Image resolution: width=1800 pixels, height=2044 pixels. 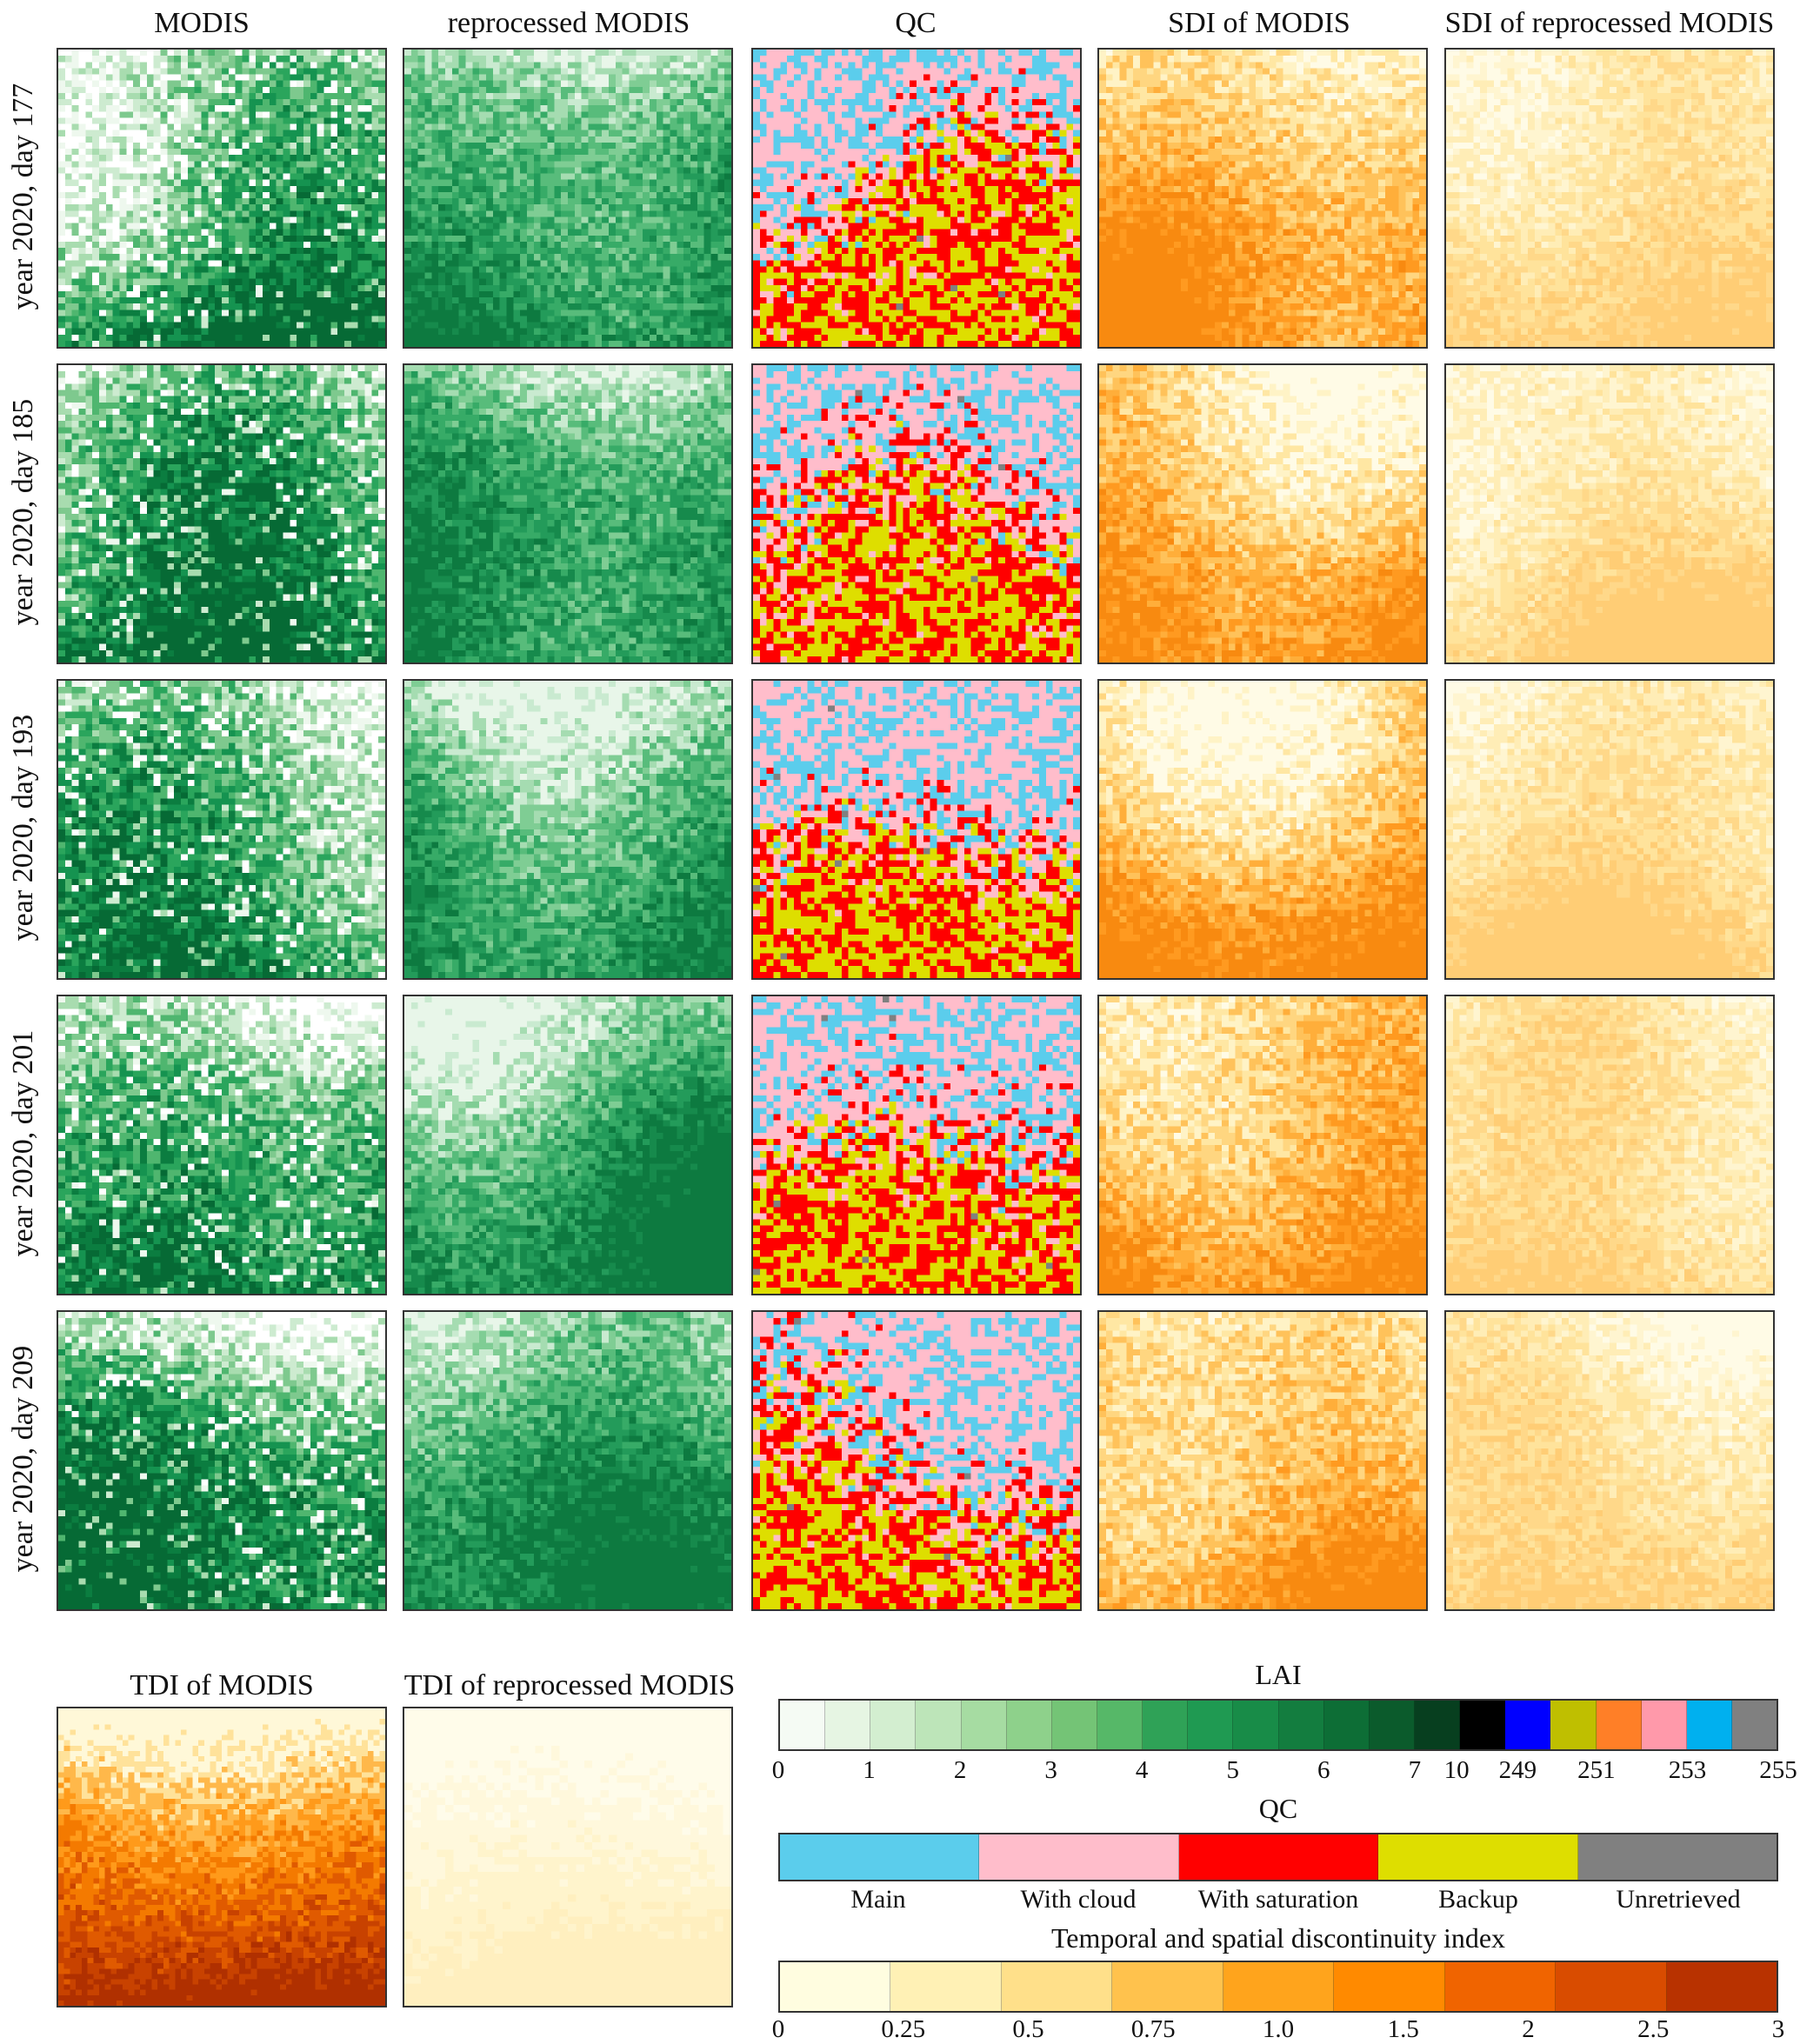 I want to click on lai-tick-label: 249, so click(x=1518, y=1770).